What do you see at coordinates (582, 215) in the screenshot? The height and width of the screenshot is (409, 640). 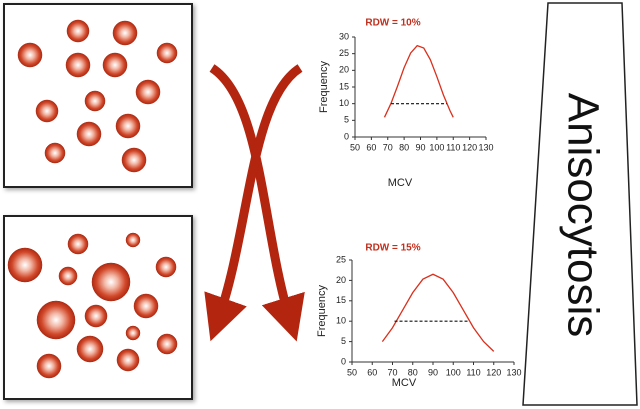 I see `anisocytosis-label: Anisocytosis` at bounding box center [582, 215].